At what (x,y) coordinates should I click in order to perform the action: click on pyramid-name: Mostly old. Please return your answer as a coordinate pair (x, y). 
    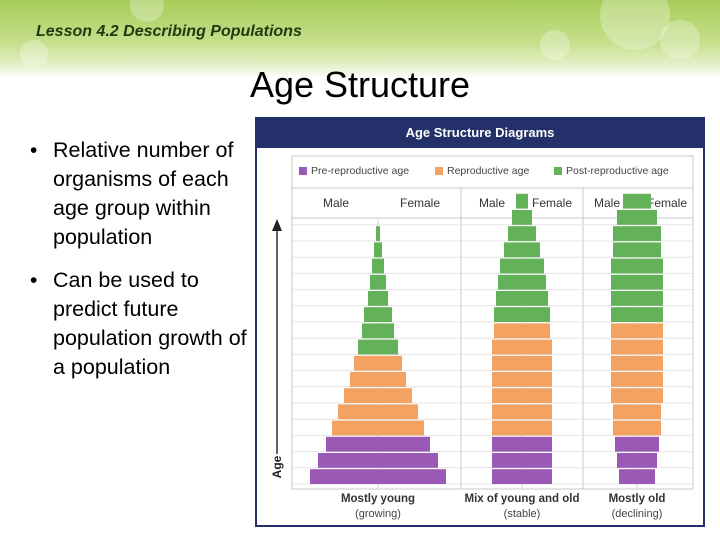
    Looking at the image, I should click on (637, 499).